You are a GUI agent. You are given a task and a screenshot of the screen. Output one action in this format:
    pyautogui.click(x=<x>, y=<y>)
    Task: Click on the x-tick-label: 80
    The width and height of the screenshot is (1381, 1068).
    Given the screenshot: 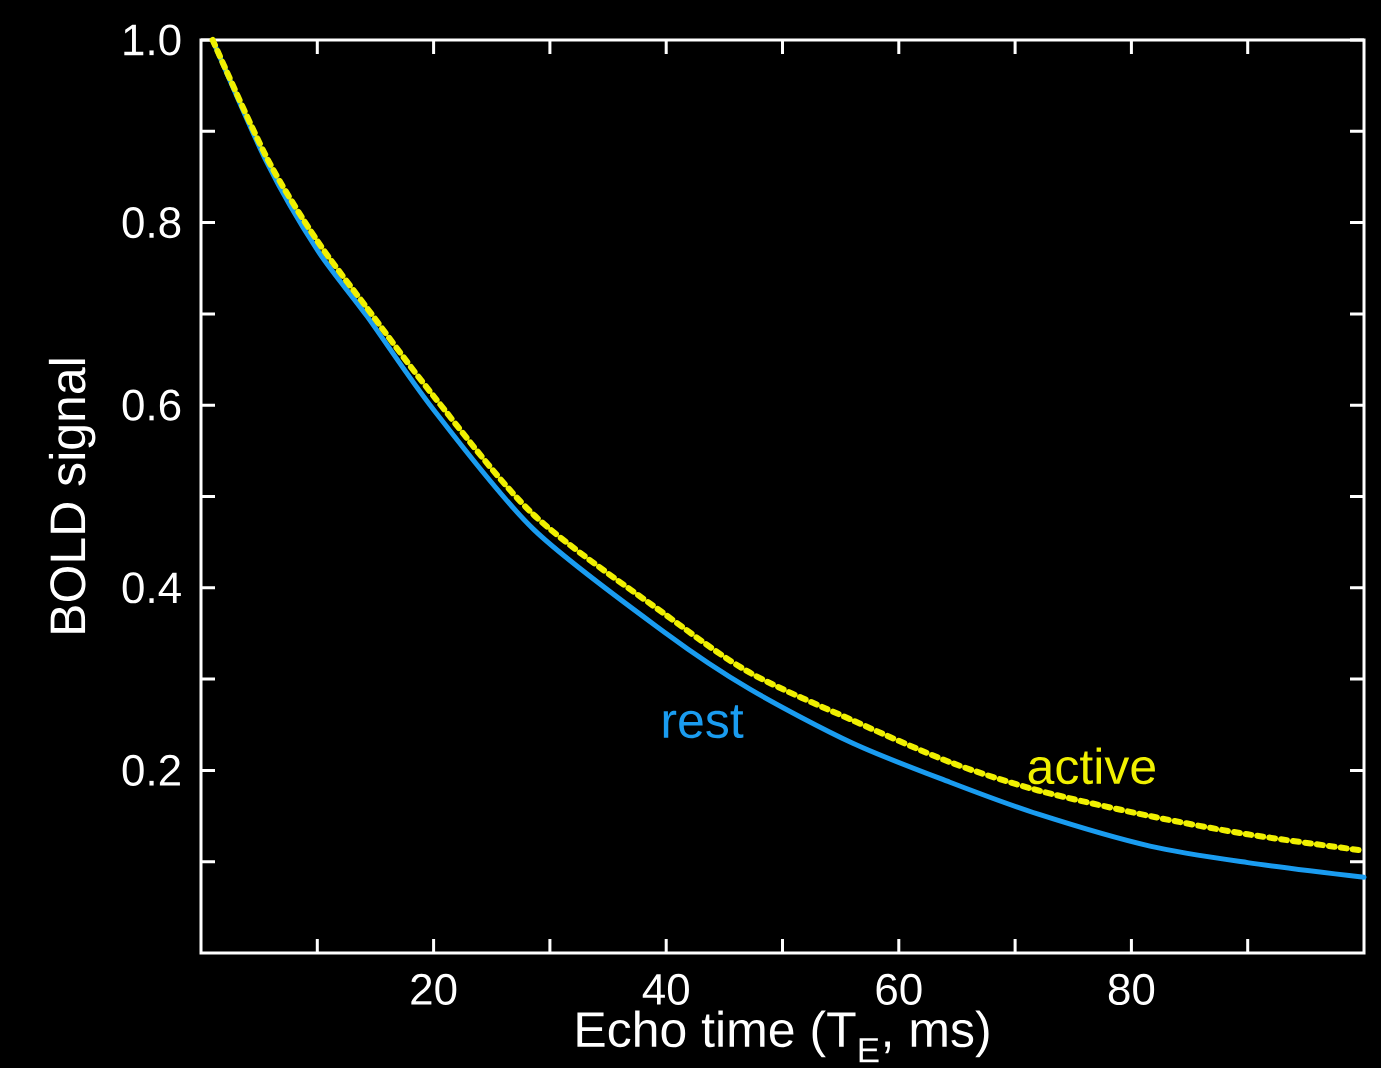 What is the action you would take?
    pyautogui.click(x=1131, y=989)
    